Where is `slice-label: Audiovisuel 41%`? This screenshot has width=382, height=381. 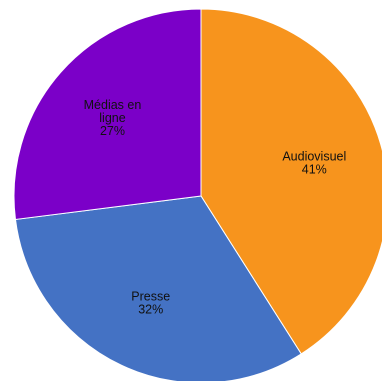
slice-label: Audiovisuel 41% is located at coordinates (314, 163).